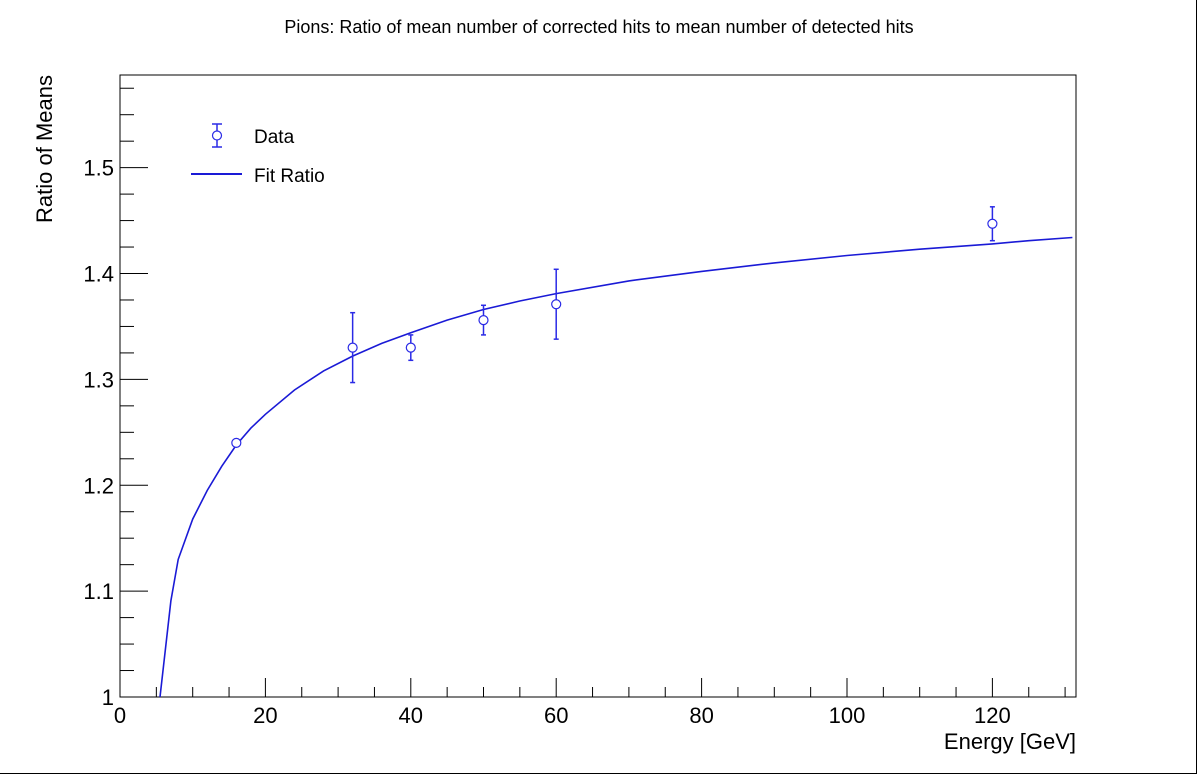 Image resolution: width=1198 pixels, height=780 pixels. I want to click on x-tick-label: 100, so click(847, 715).